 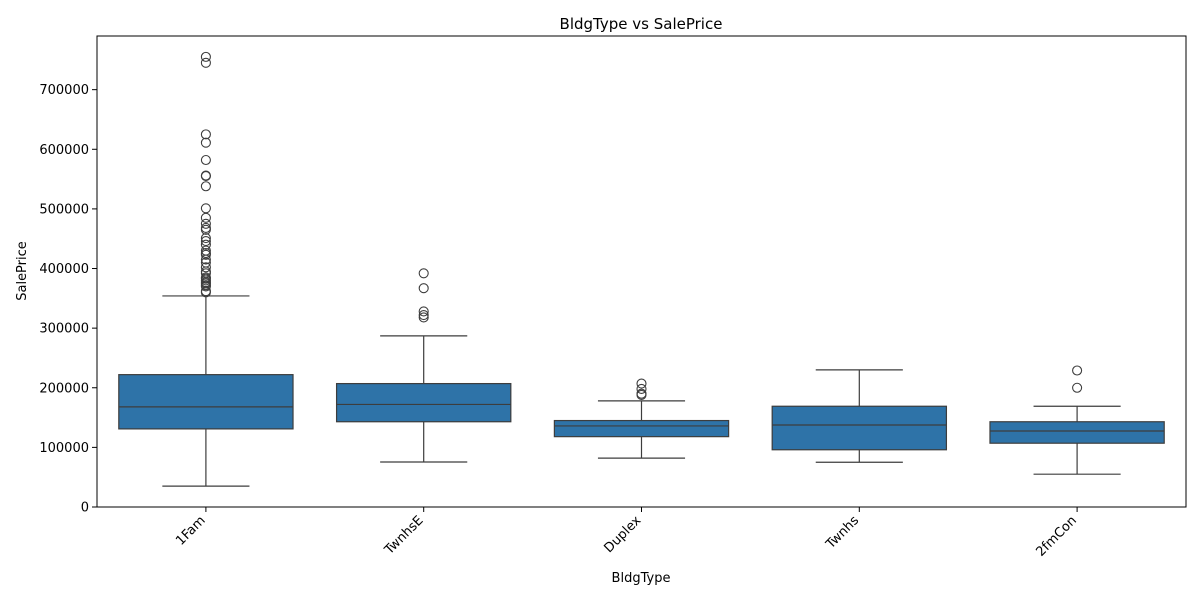 I want to click on x-tick-label: Duplex, so click(x=622, y=534).